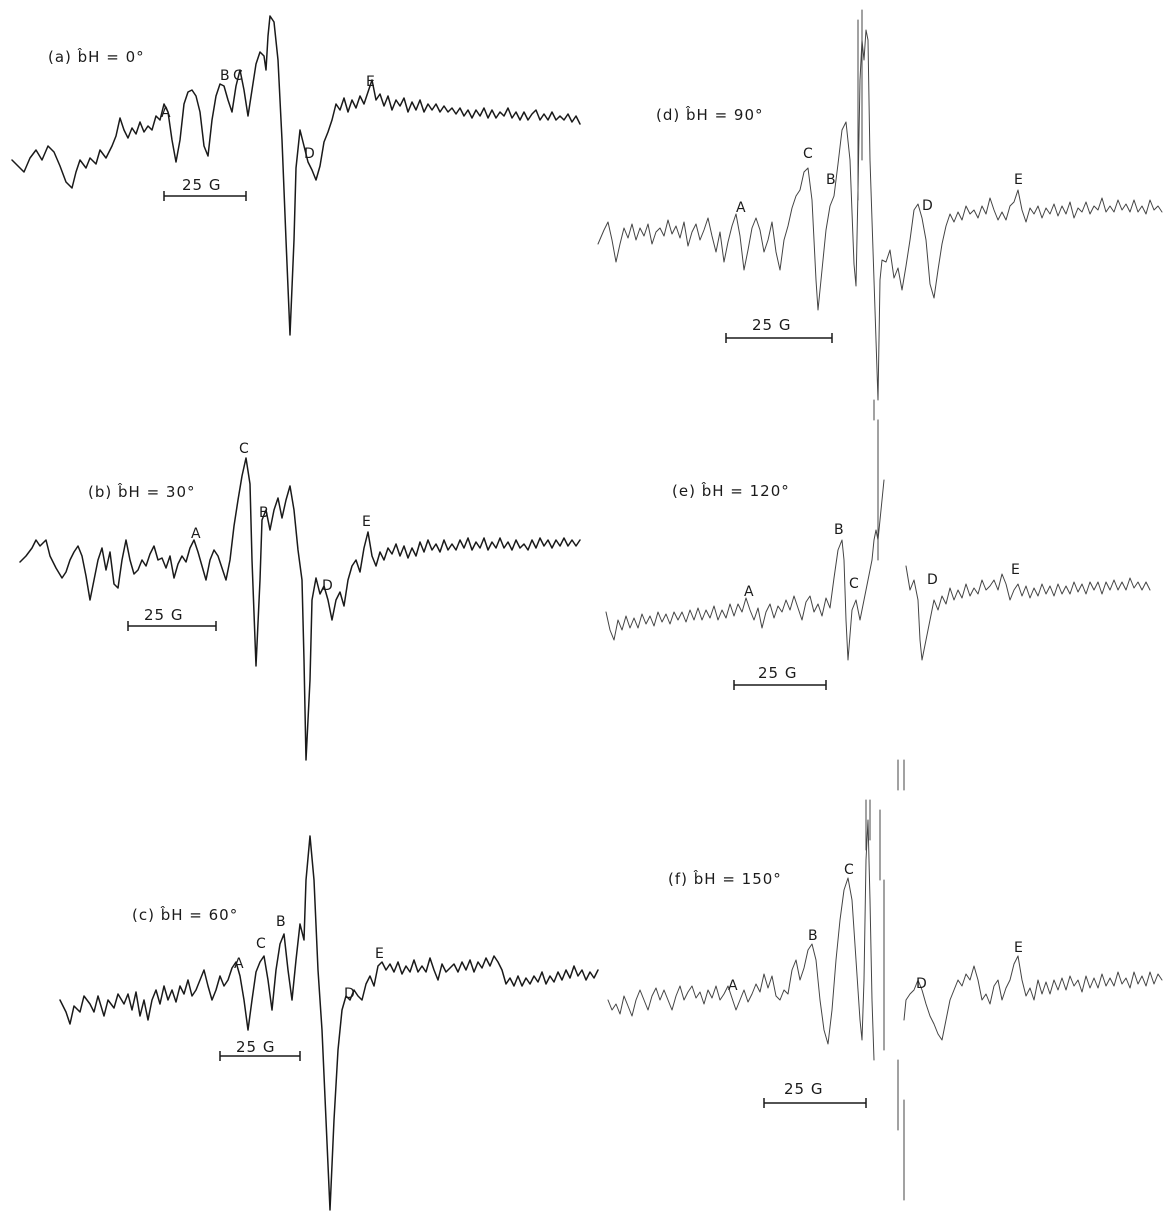 Image resolution: width=1164 pixels, height=1226 pixels. I want to click on panel-d-peak-E: E, so click(1018, 180).